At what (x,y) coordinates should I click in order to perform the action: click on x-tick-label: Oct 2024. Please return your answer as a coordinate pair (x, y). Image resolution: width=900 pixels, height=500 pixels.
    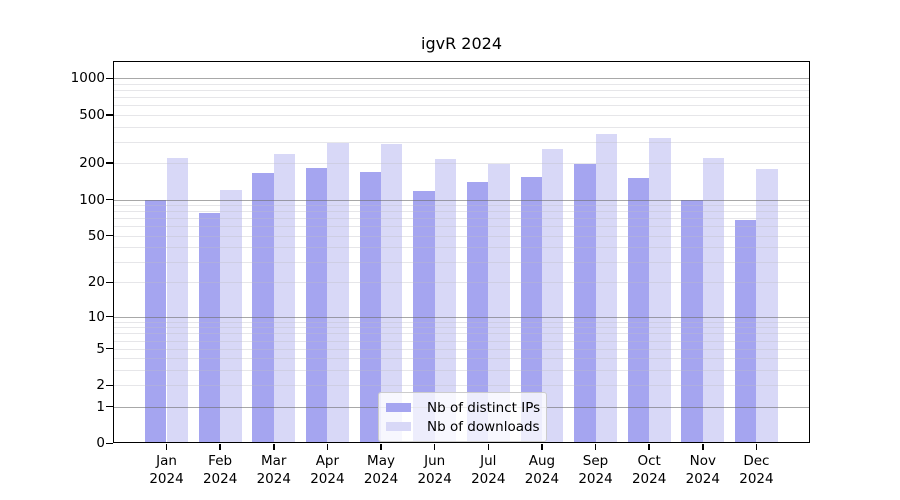
    Looking at the image, I should click on (649, 470).